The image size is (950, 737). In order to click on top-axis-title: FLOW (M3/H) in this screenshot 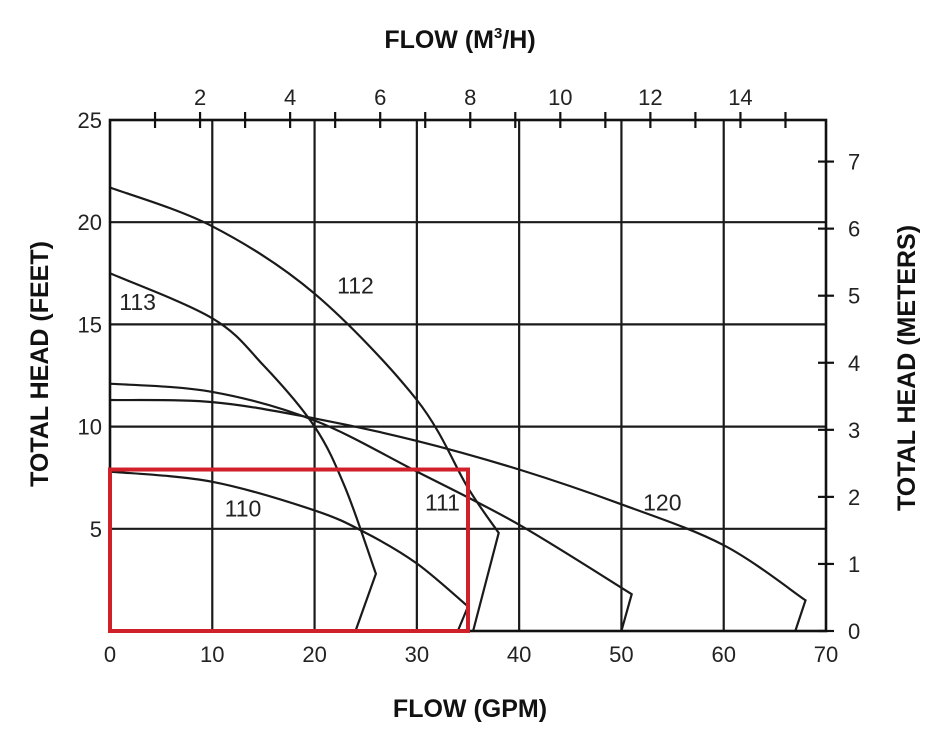, I will do `click(459, 39)`.